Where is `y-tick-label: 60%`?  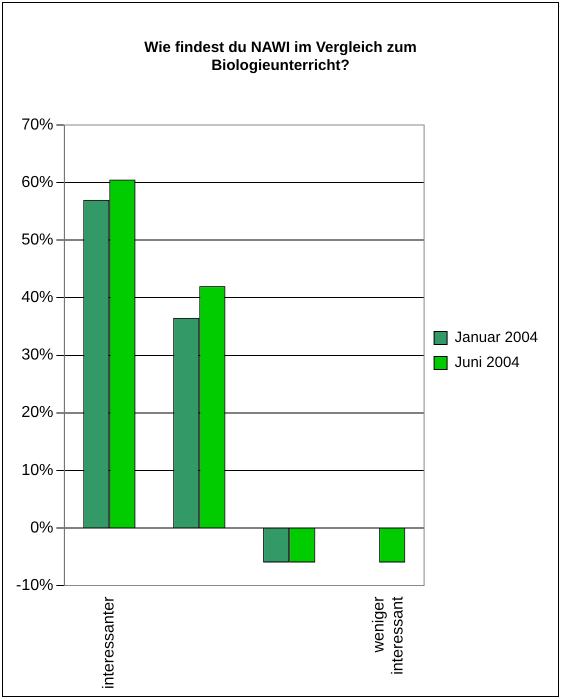 y-tick-label: 60% is located at coordinates (37, 182).